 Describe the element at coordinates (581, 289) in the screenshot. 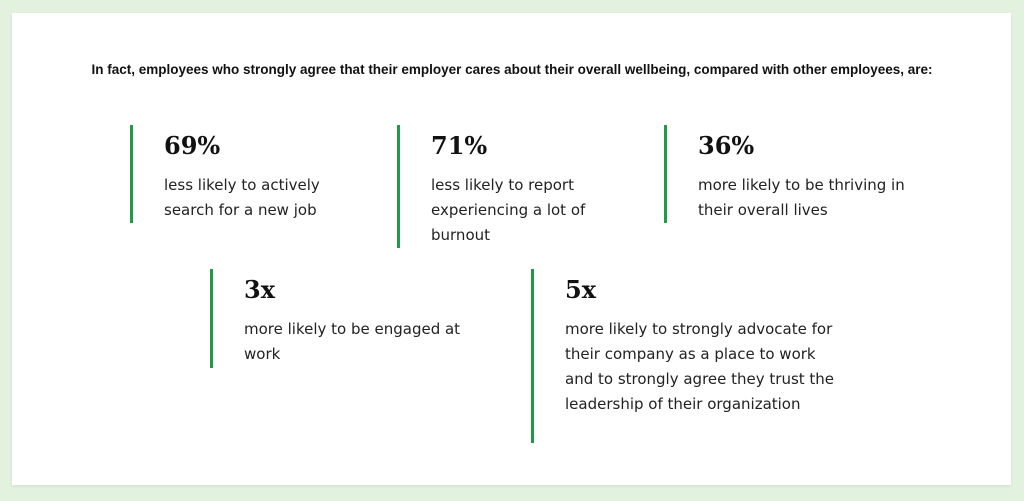

I see `stat-value: 5x` at that location.